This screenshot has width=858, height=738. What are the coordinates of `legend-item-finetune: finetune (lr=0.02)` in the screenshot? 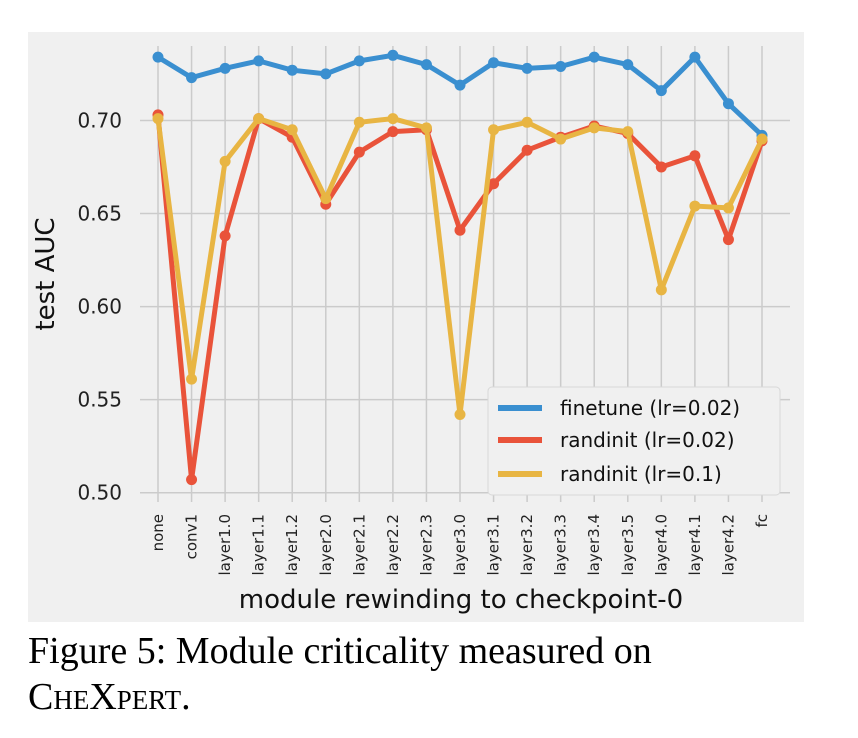 It's located at (619, 408).